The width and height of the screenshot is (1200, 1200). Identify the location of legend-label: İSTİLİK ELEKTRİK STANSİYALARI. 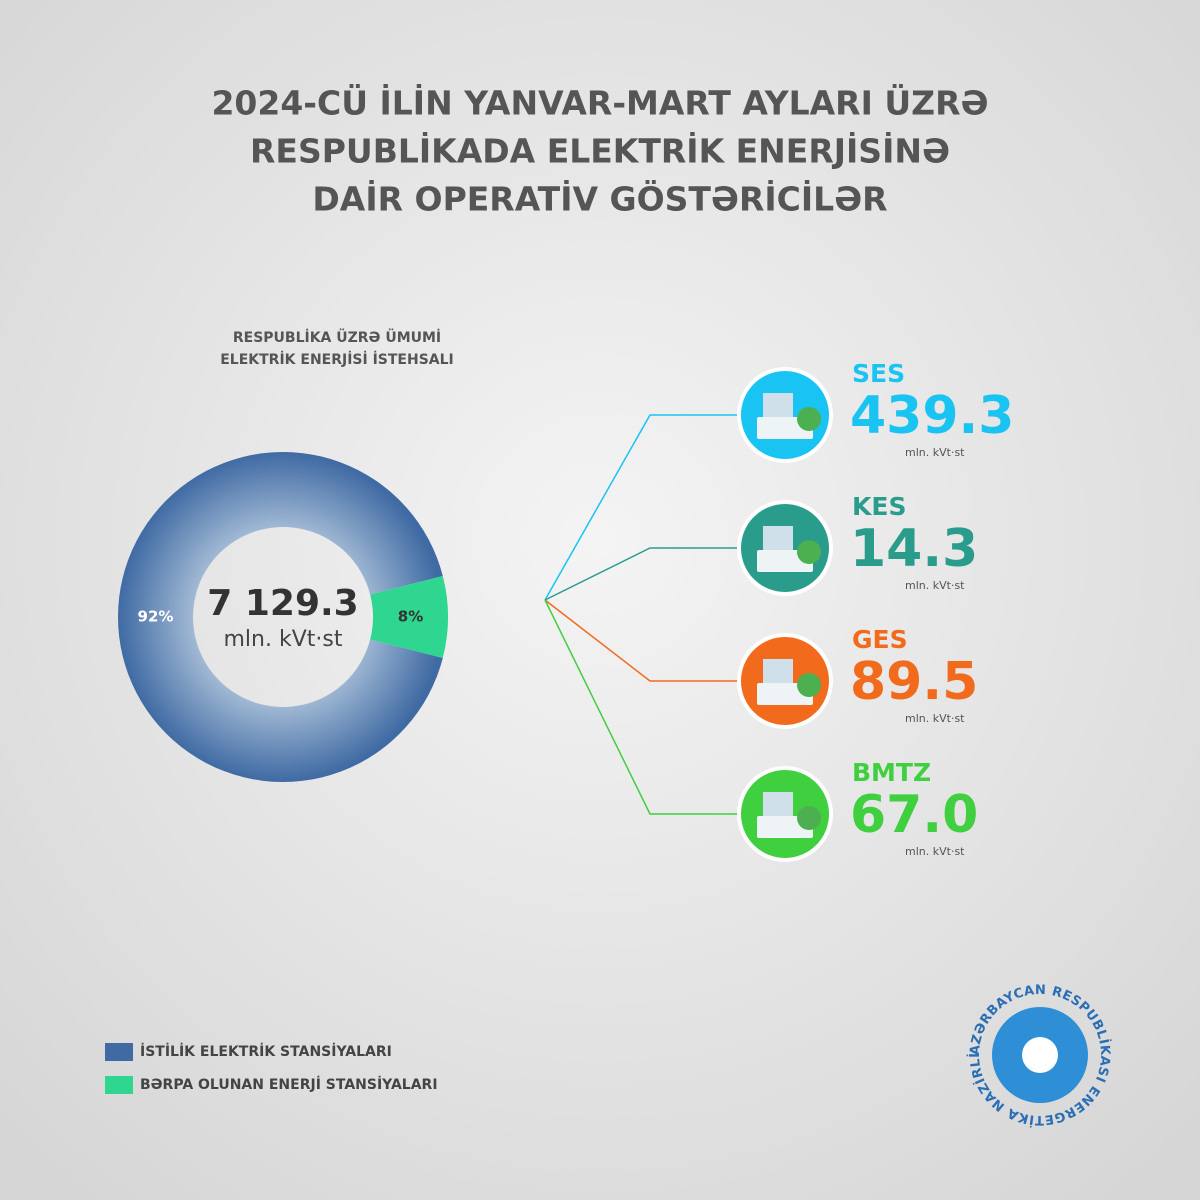
(266, 1051).